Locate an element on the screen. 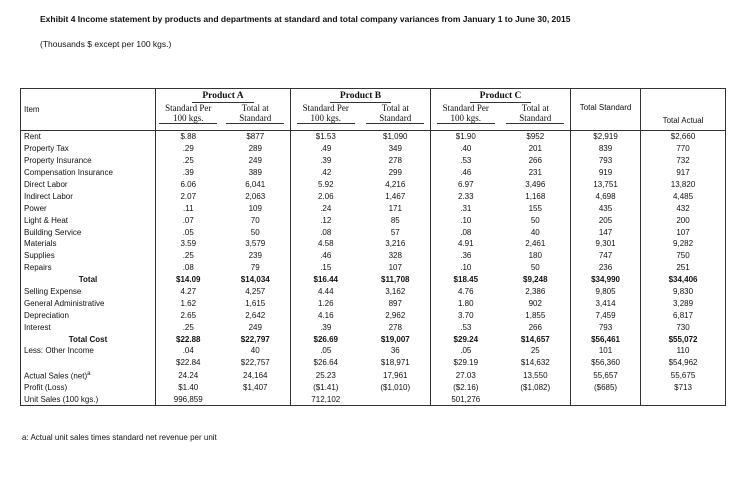  cell-value: 107 is located at coordinates (395, 268).